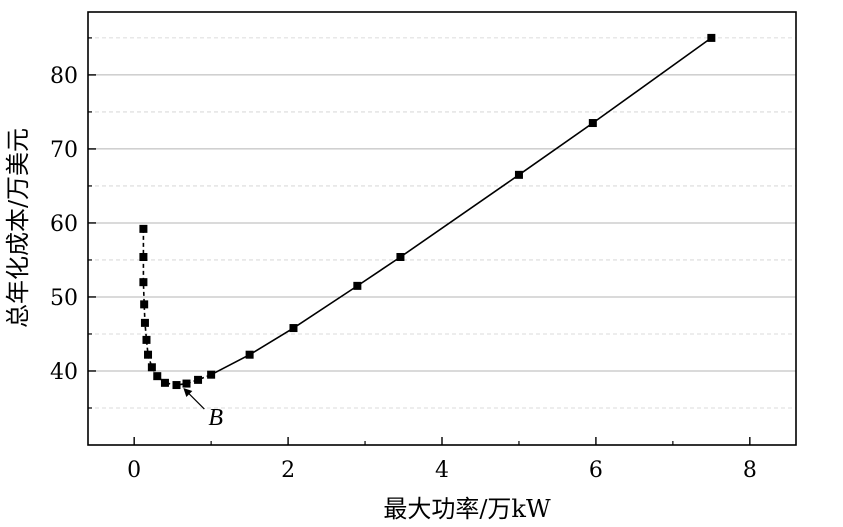 Image resolution: width=843 pixels, height=527 pixels. I want to click on annotation-label-0: B, so click(215, 418).